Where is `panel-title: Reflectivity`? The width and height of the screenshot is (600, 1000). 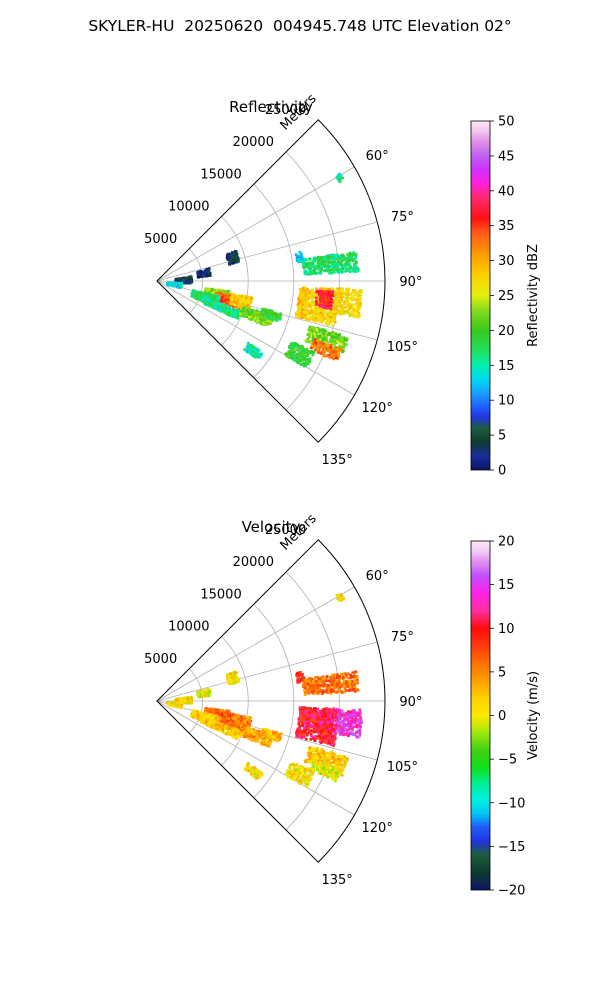
panel-title: Reflectivity is located at coordinates (271, 107).